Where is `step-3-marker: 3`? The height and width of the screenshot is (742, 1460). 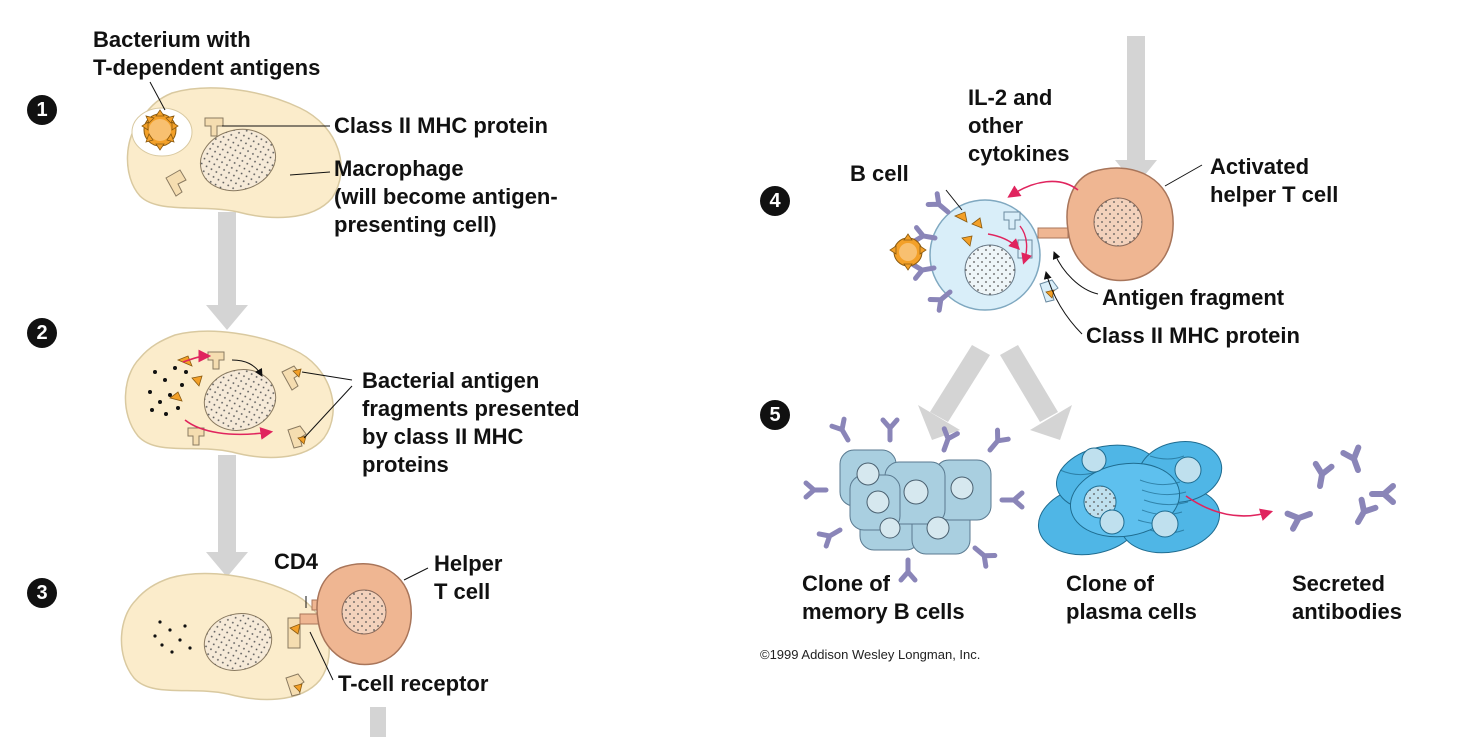
step-3-marker: 3 is located at coordinates (42, 593).